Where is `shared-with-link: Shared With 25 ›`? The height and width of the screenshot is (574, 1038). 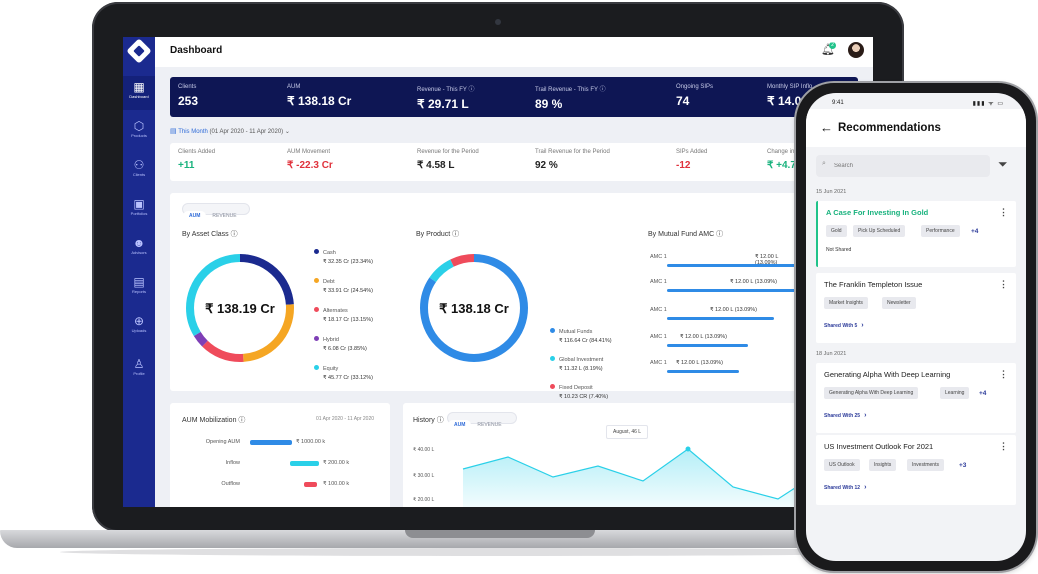
shared-with-link: Shared With 25 › is located at coordinates (845, 415).